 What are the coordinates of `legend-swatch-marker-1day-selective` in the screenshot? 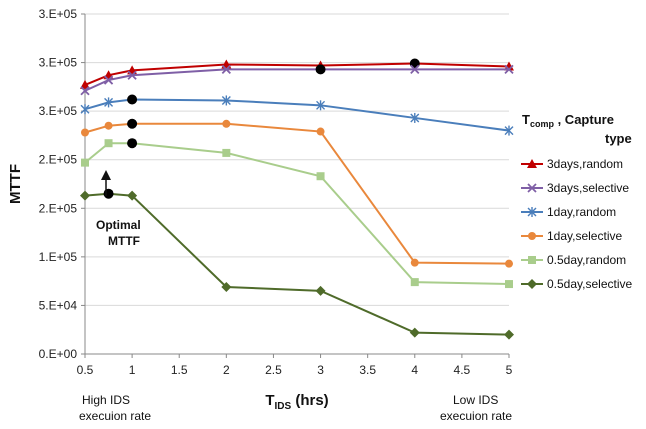 It's located at (532, 236).